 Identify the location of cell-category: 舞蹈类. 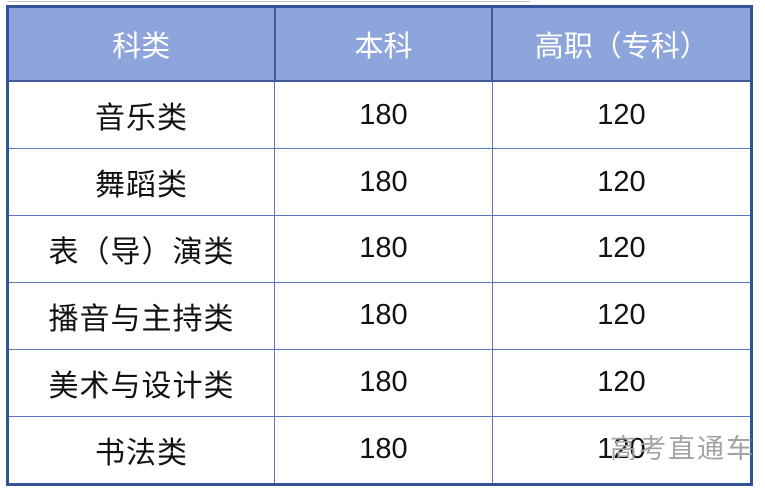
(141, 182).